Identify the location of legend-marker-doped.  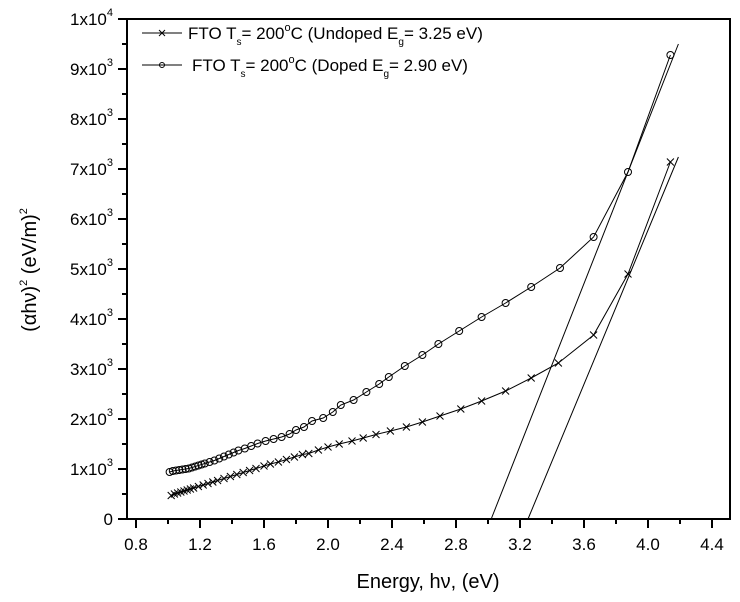
(162, 65).